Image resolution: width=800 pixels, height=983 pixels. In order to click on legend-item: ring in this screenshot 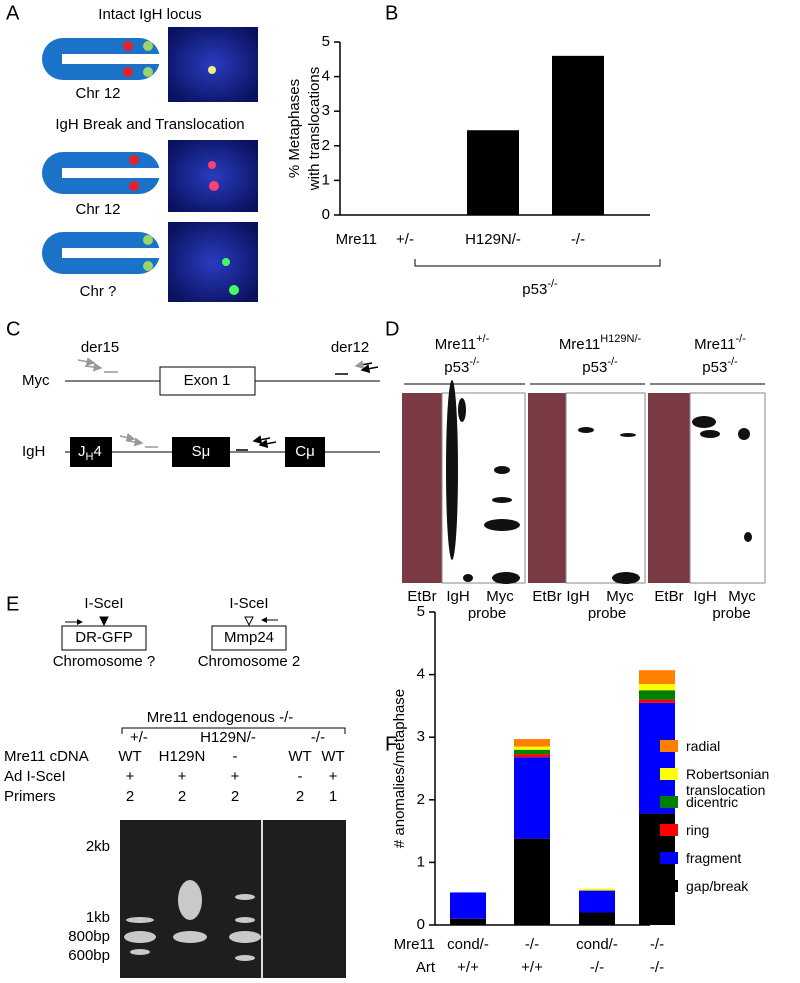, I will do `click(730, 830)`.